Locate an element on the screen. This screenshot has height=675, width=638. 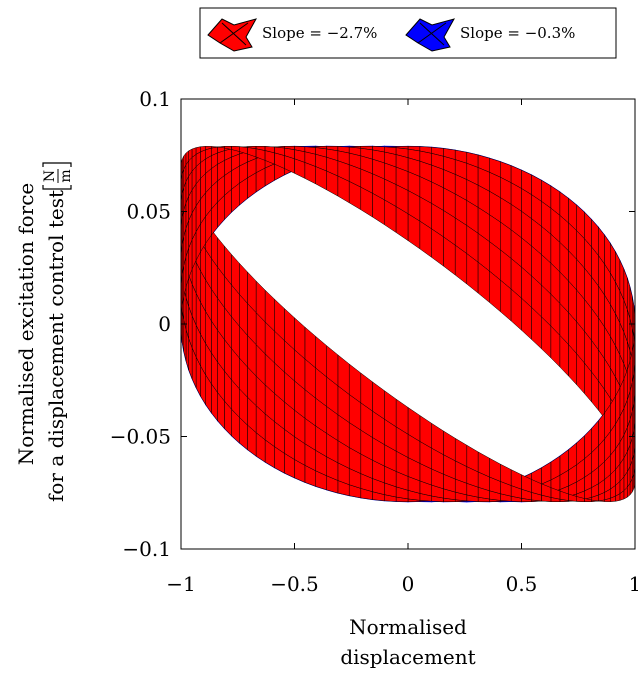
y-tick-label: −0.1 is located at coordinates (146, 549).